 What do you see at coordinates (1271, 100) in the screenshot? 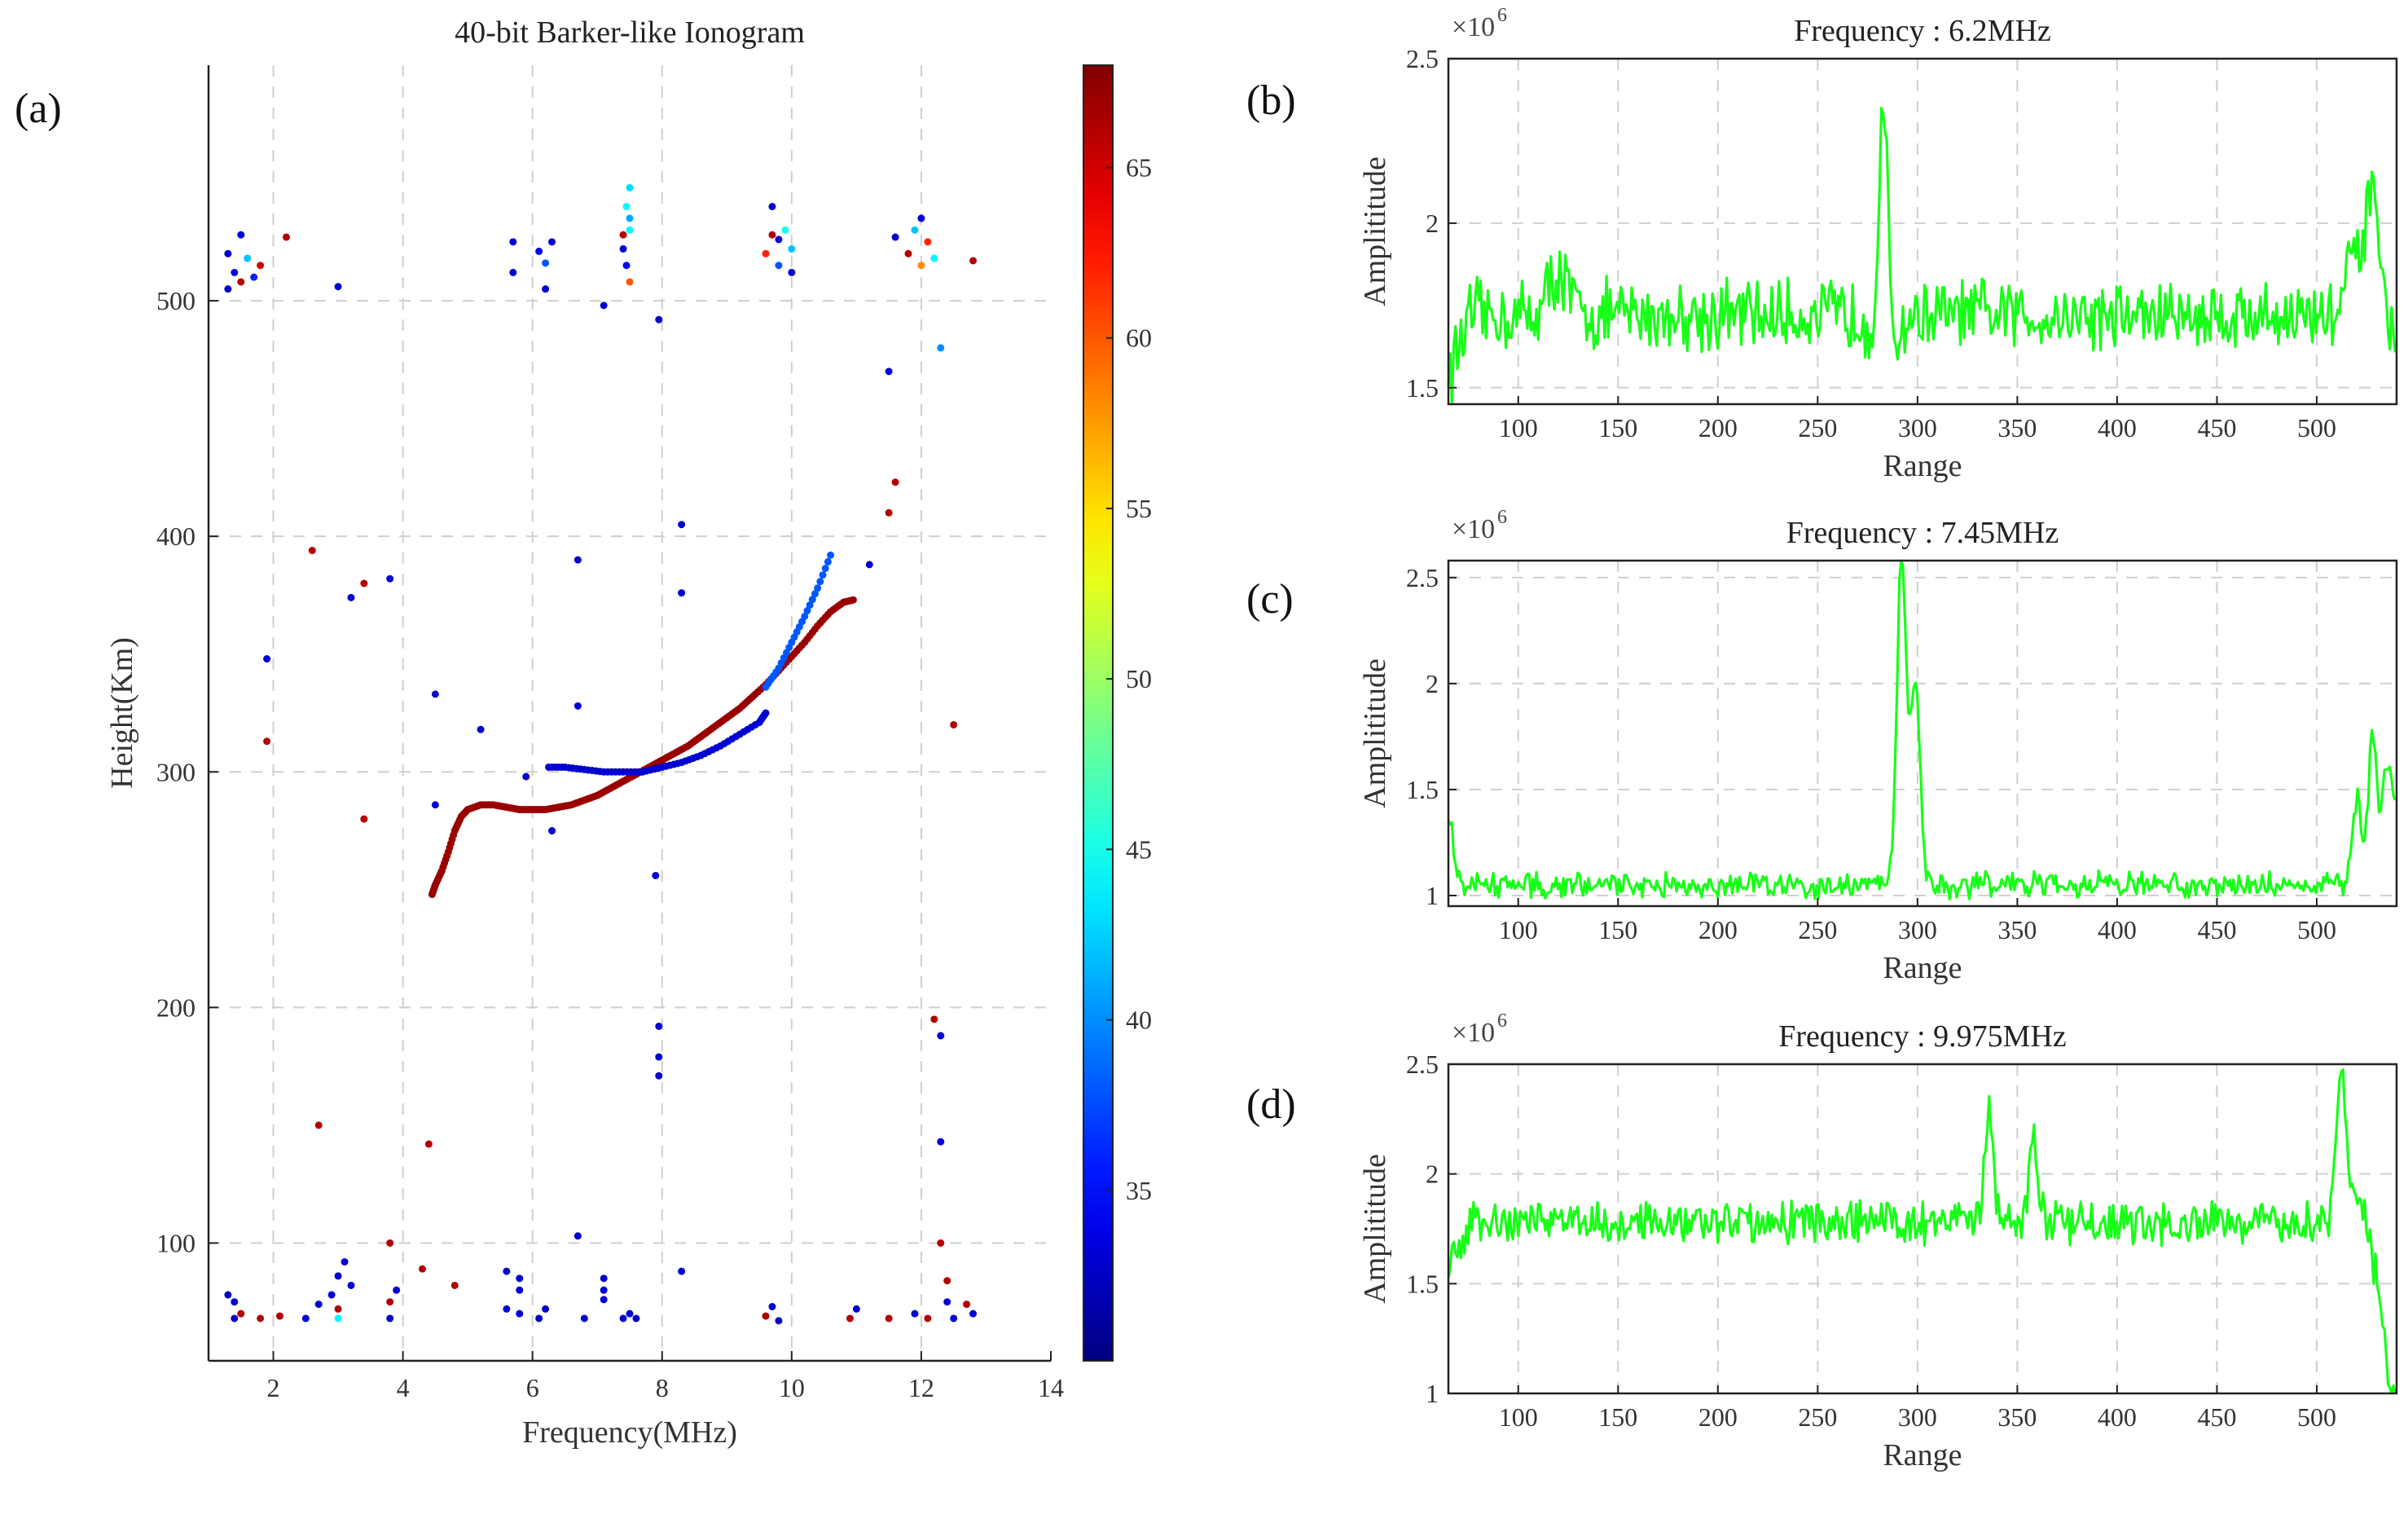
I see `panel-label: (b)` at bounding box center [1271, 100].